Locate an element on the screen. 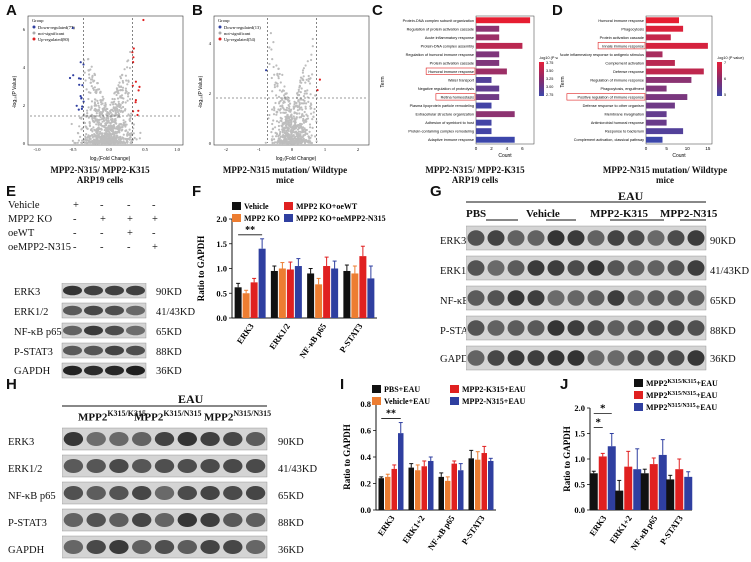 This screenshot has width=751, height=562. blot-h-group: MPP2K315/N315 is located at coordinates (168, 416).